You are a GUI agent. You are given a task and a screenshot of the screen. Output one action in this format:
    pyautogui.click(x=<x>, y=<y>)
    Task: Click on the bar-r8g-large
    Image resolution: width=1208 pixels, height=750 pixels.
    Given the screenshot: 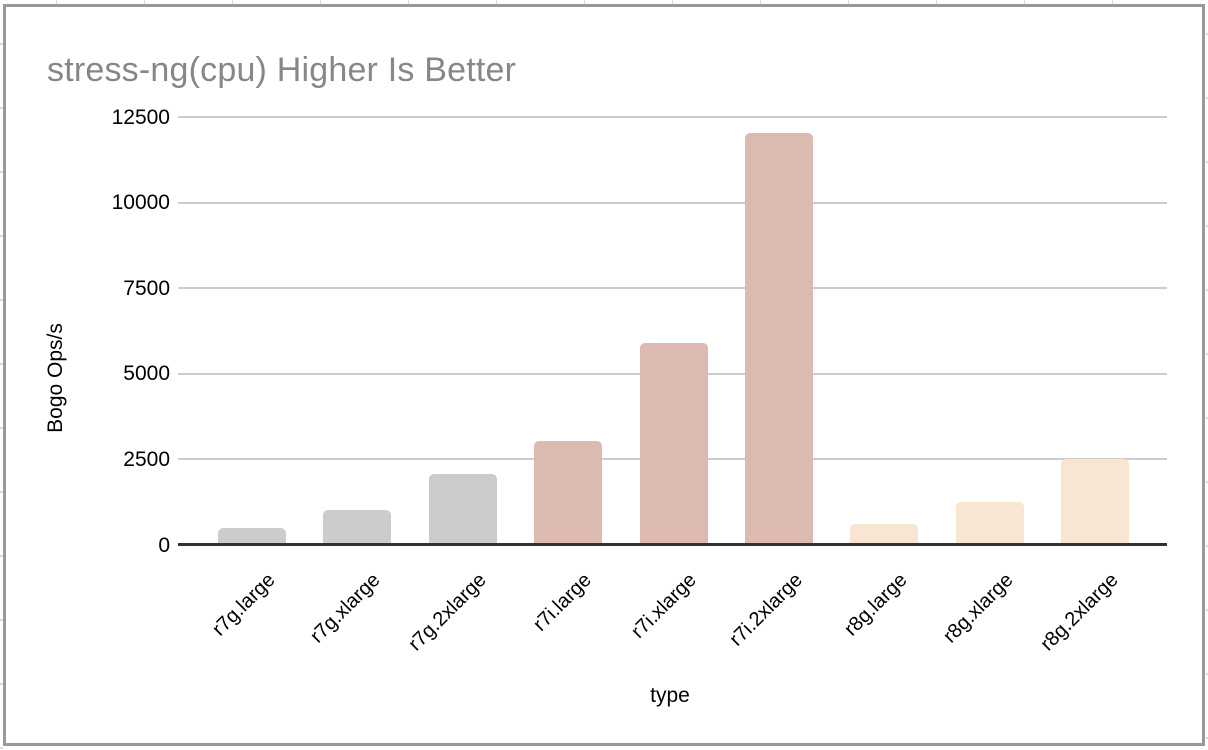 What is the action you would take?
    pyautogui.click(x=884, y=534)
    